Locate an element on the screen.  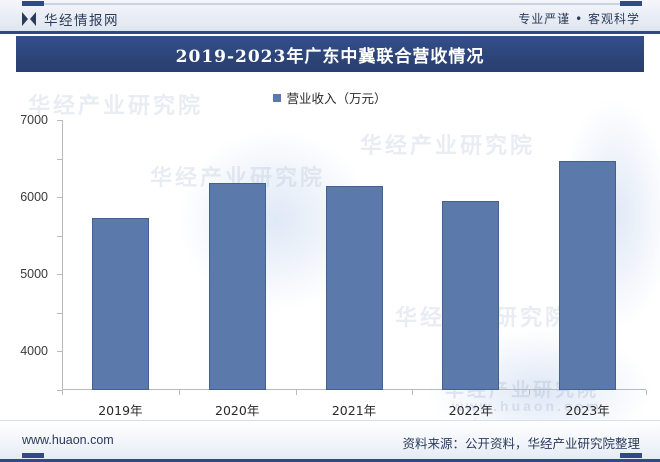
y-axis-tick: 6000 is located at coordinates (41, 181).